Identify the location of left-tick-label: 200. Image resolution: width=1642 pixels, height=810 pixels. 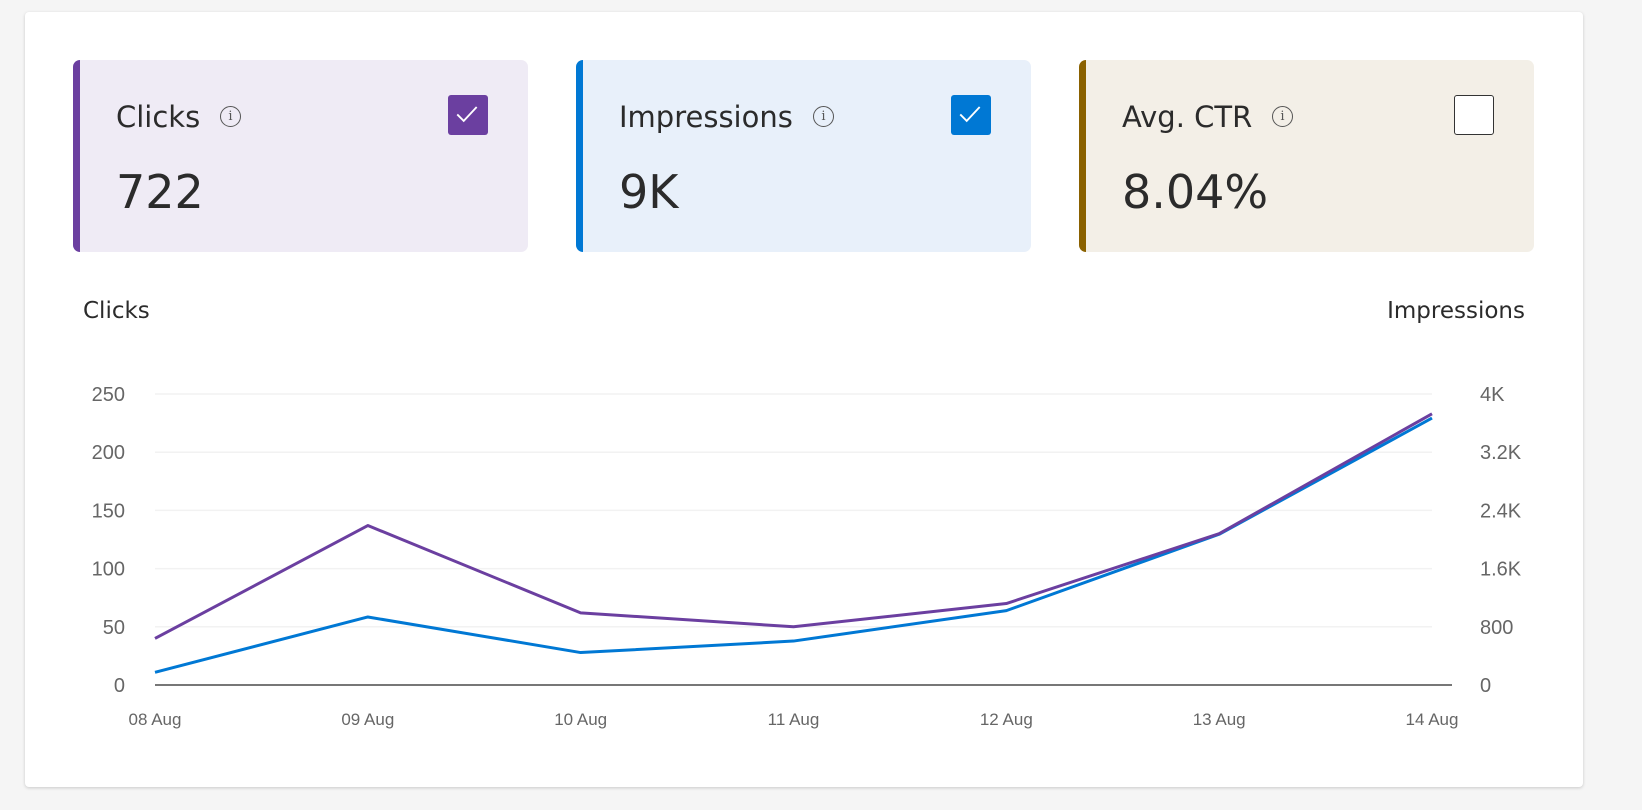
(108, 453).